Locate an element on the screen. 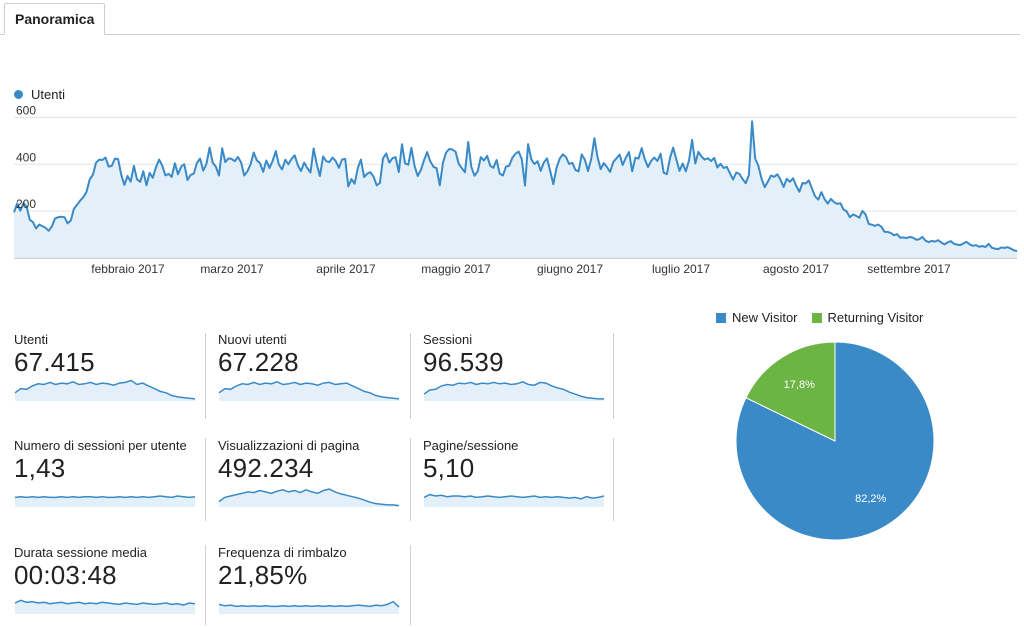 This screenshot has height=627, width=1024. metric-value: 67.228 is located at coordinates (258, 362).